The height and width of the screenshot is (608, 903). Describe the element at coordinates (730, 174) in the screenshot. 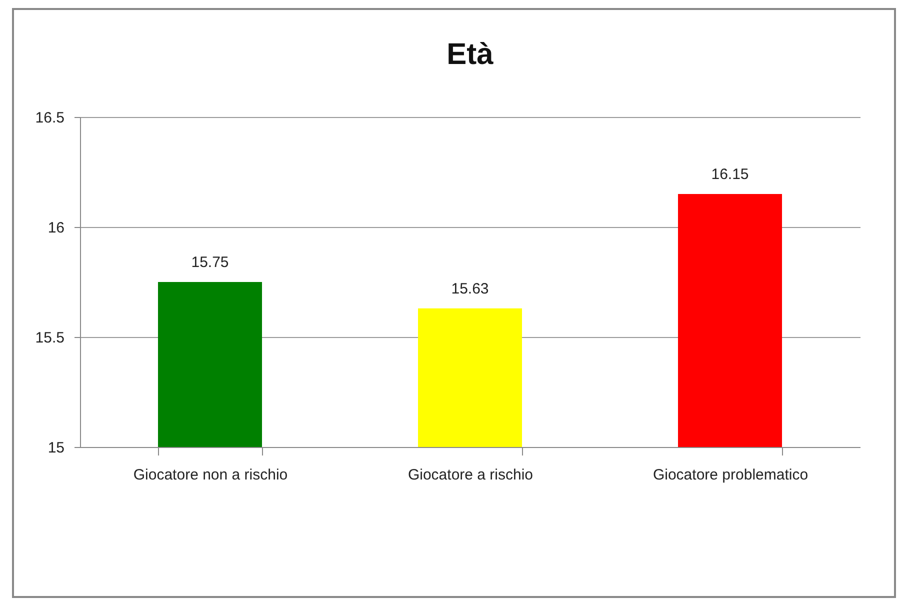

I see `data-label: 16.15` at that location.